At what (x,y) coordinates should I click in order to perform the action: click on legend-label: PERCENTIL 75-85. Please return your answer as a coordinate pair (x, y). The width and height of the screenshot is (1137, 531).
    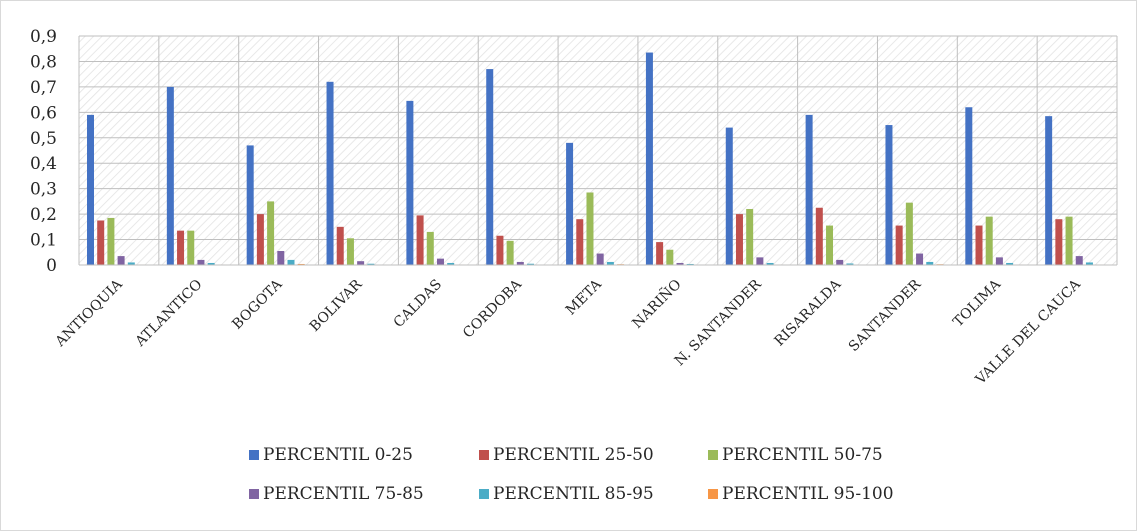
    Looking at the image, I should click on (343, 494).